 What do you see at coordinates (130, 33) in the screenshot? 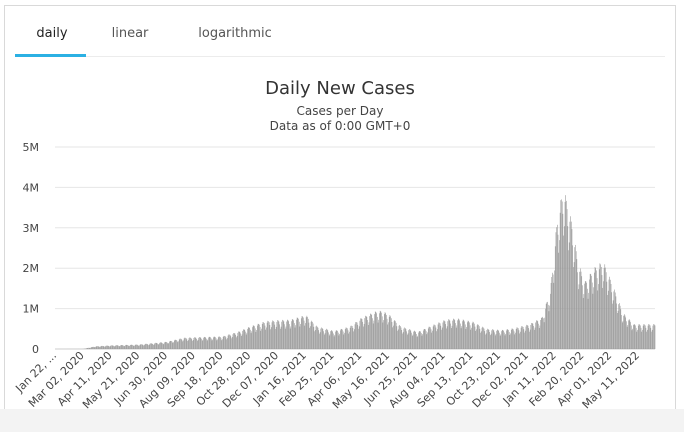
I see `tab-linear: linear` at bounding box center [130, 33].